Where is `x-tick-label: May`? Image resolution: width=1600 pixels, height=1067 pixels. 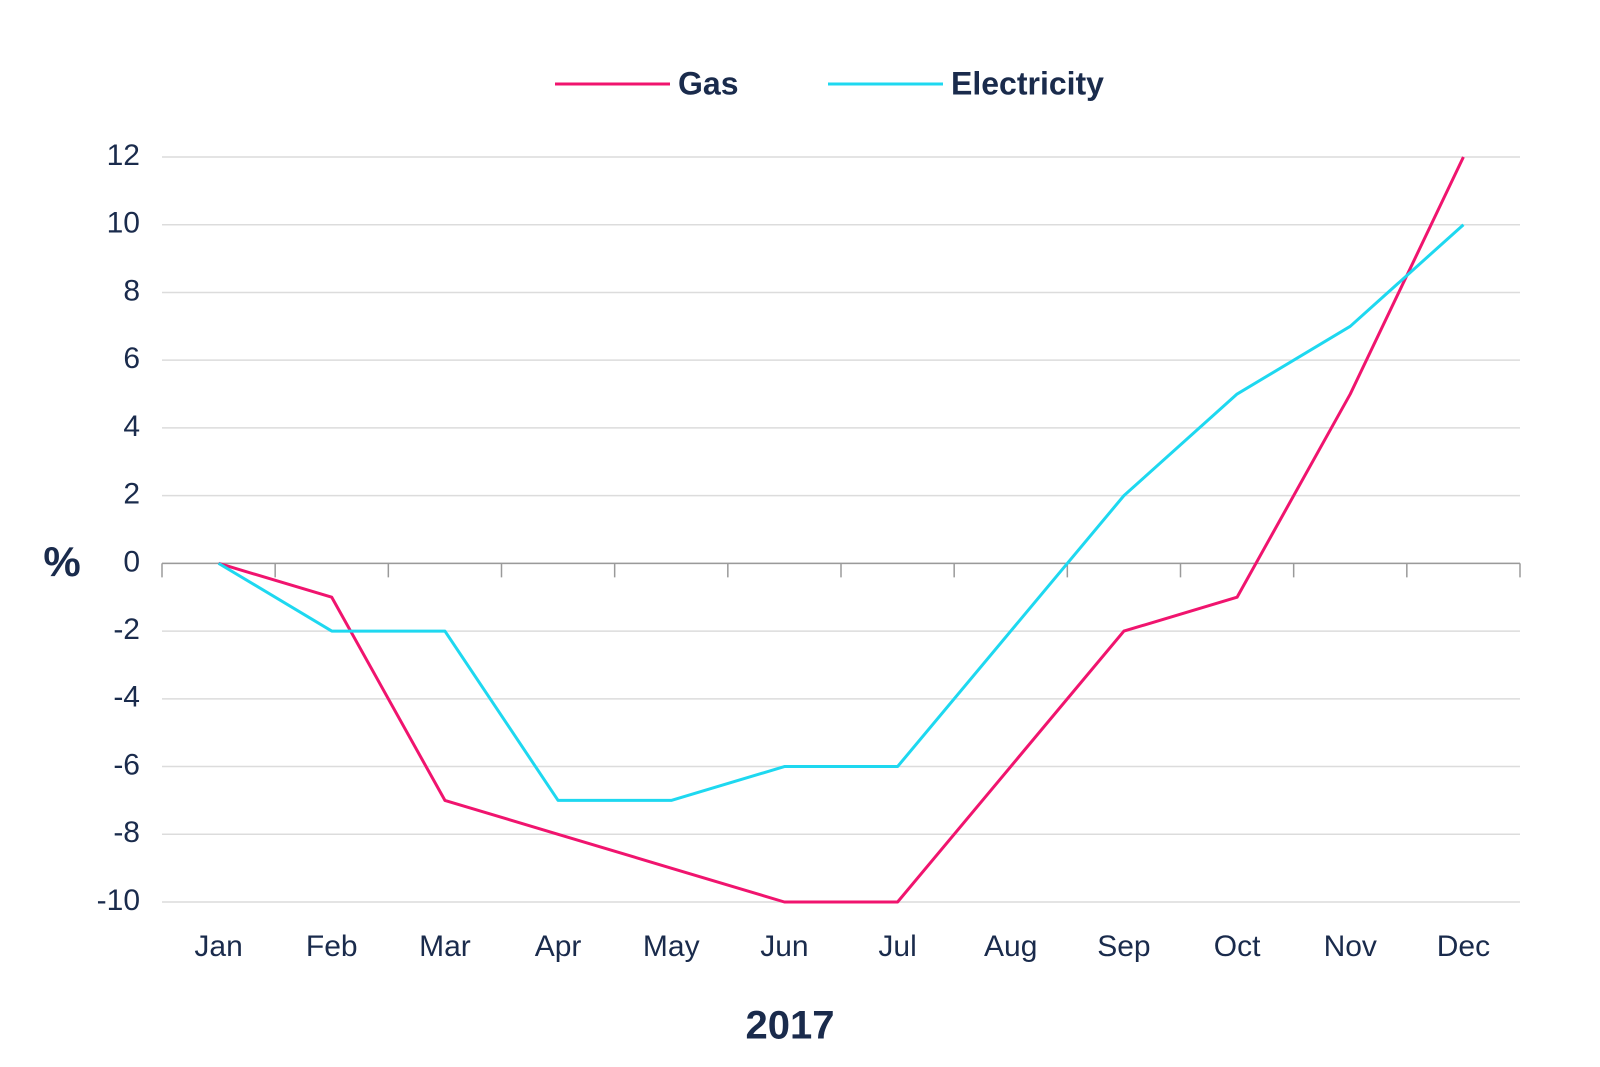
x-tick-label: May is located at coordinates (671, 946).